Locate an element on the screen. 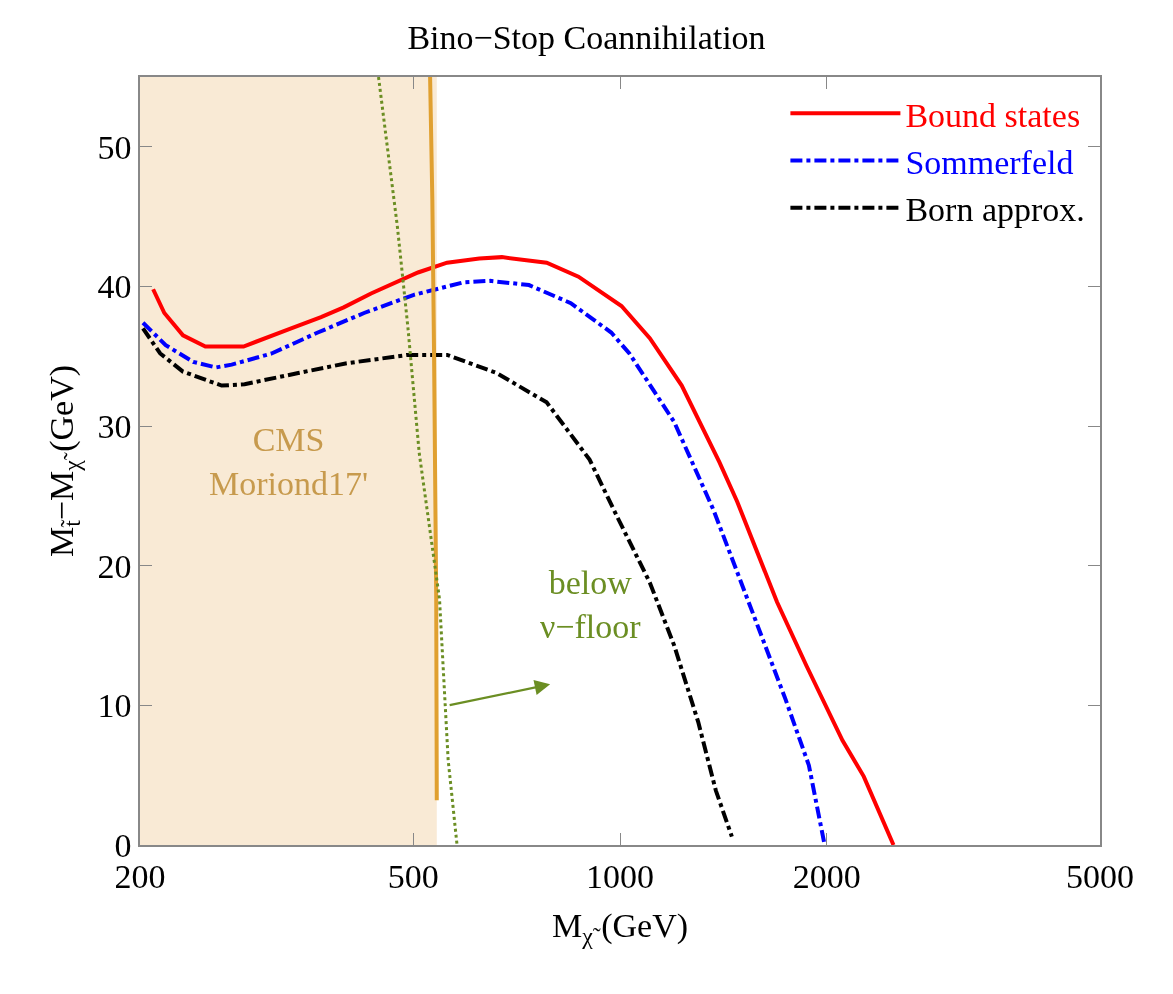  y-tick-label: 30 is located at coordinates (114, 426).